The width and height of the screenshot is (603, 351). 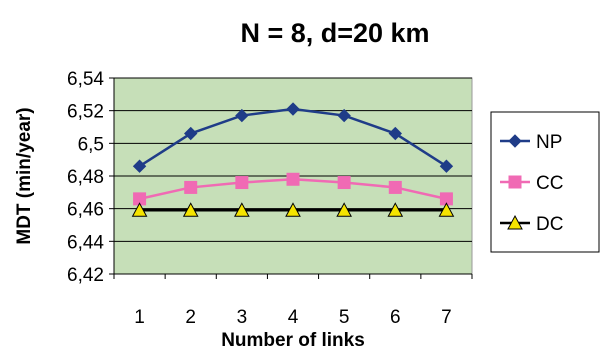 I want to click on y-tick-label: 6,5, so click(x=91, y=144).